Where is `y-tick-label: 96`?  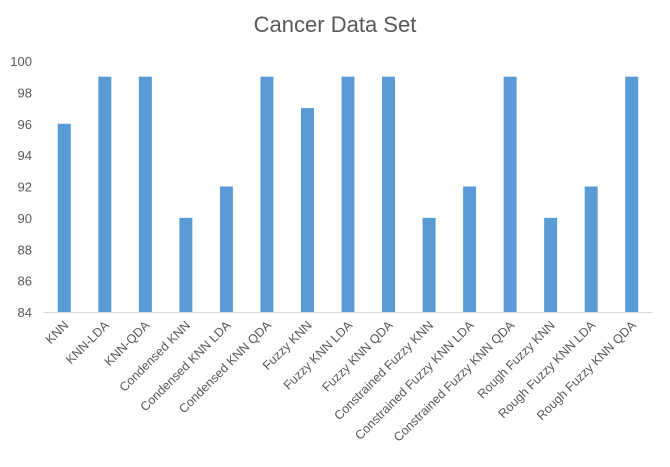 y-tick-label: 96 is located at coordinates (25, 124).